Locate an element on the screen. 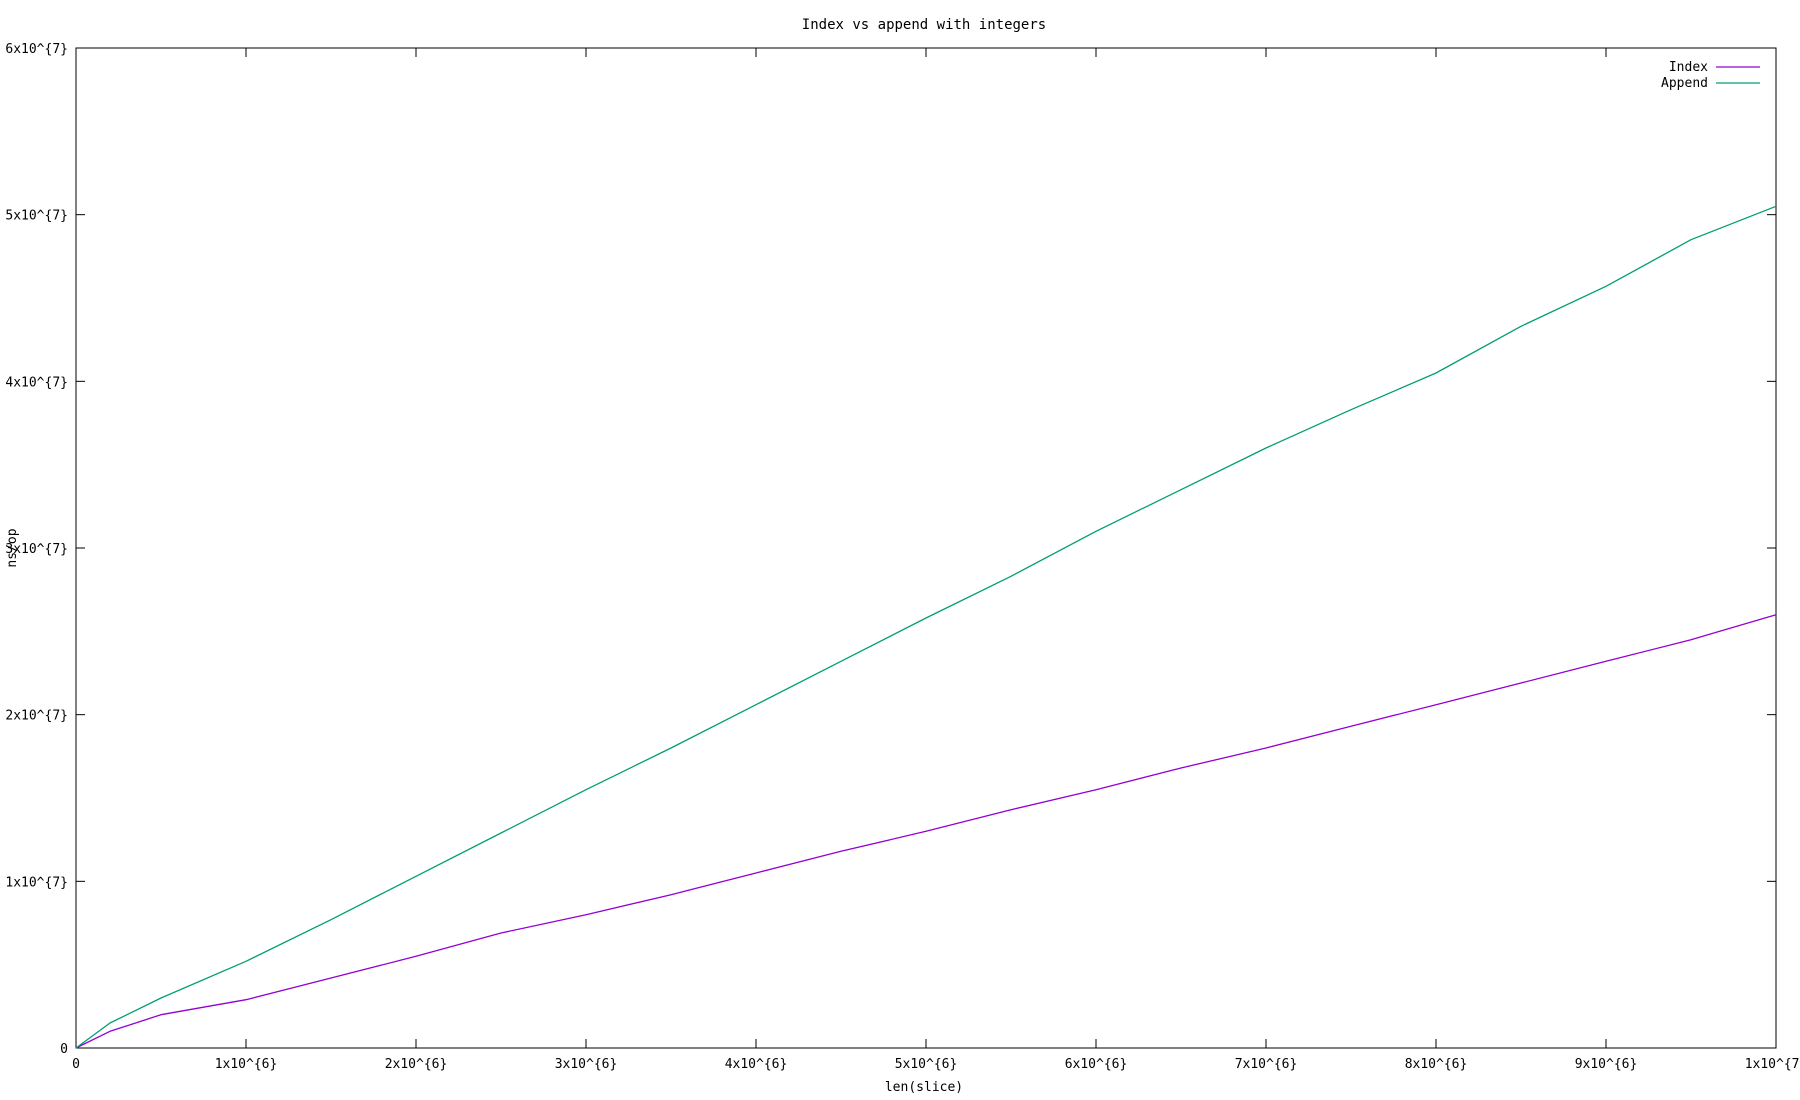 Image resolution: width=1800 pixels, height=1100 pixels. x-tick-label: 6x10^{6} is located at coordinates (1096, 1064).